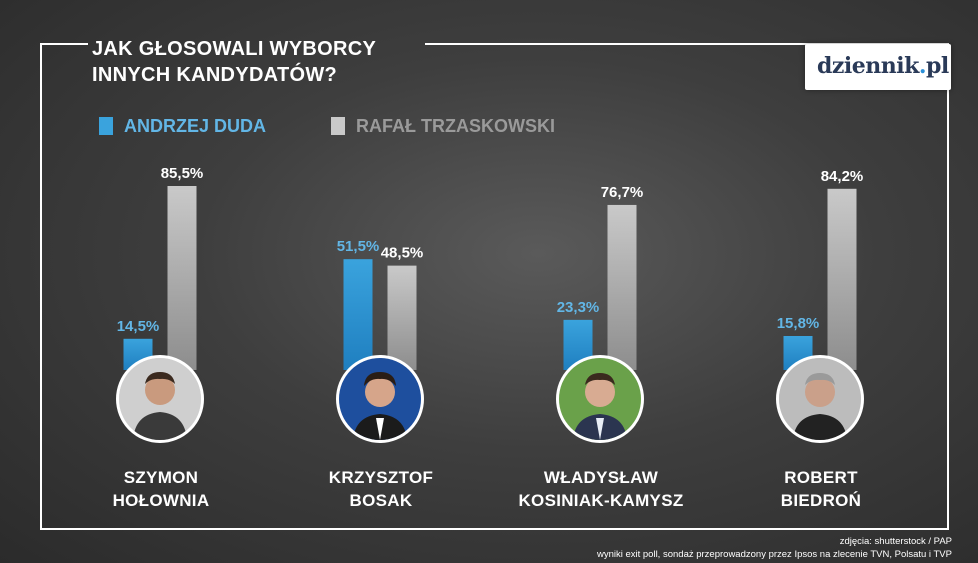 The image size is (978, 563). What do you see at coordinates (358, 246) in the screenshot?
I see `data-label-duda-2: 51,5%` at bounding box center [358, 246].